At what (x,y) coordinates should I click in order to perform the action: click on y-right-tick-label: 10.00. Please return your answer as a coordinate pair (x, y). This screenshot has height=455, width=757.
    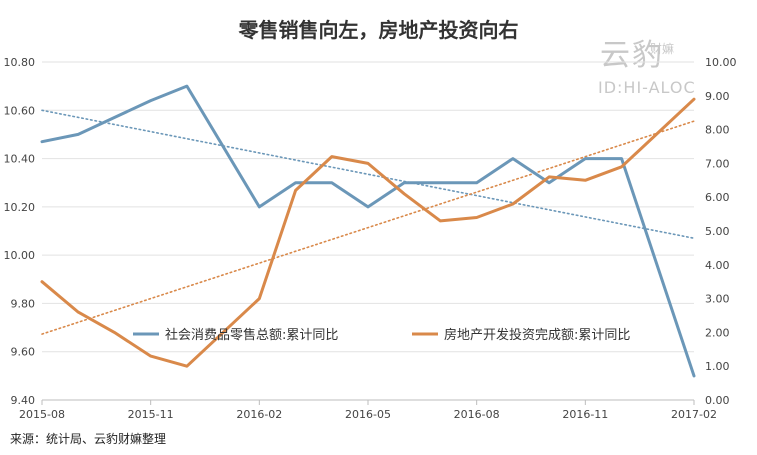
    Looking at the image, I should click on (721, 62).